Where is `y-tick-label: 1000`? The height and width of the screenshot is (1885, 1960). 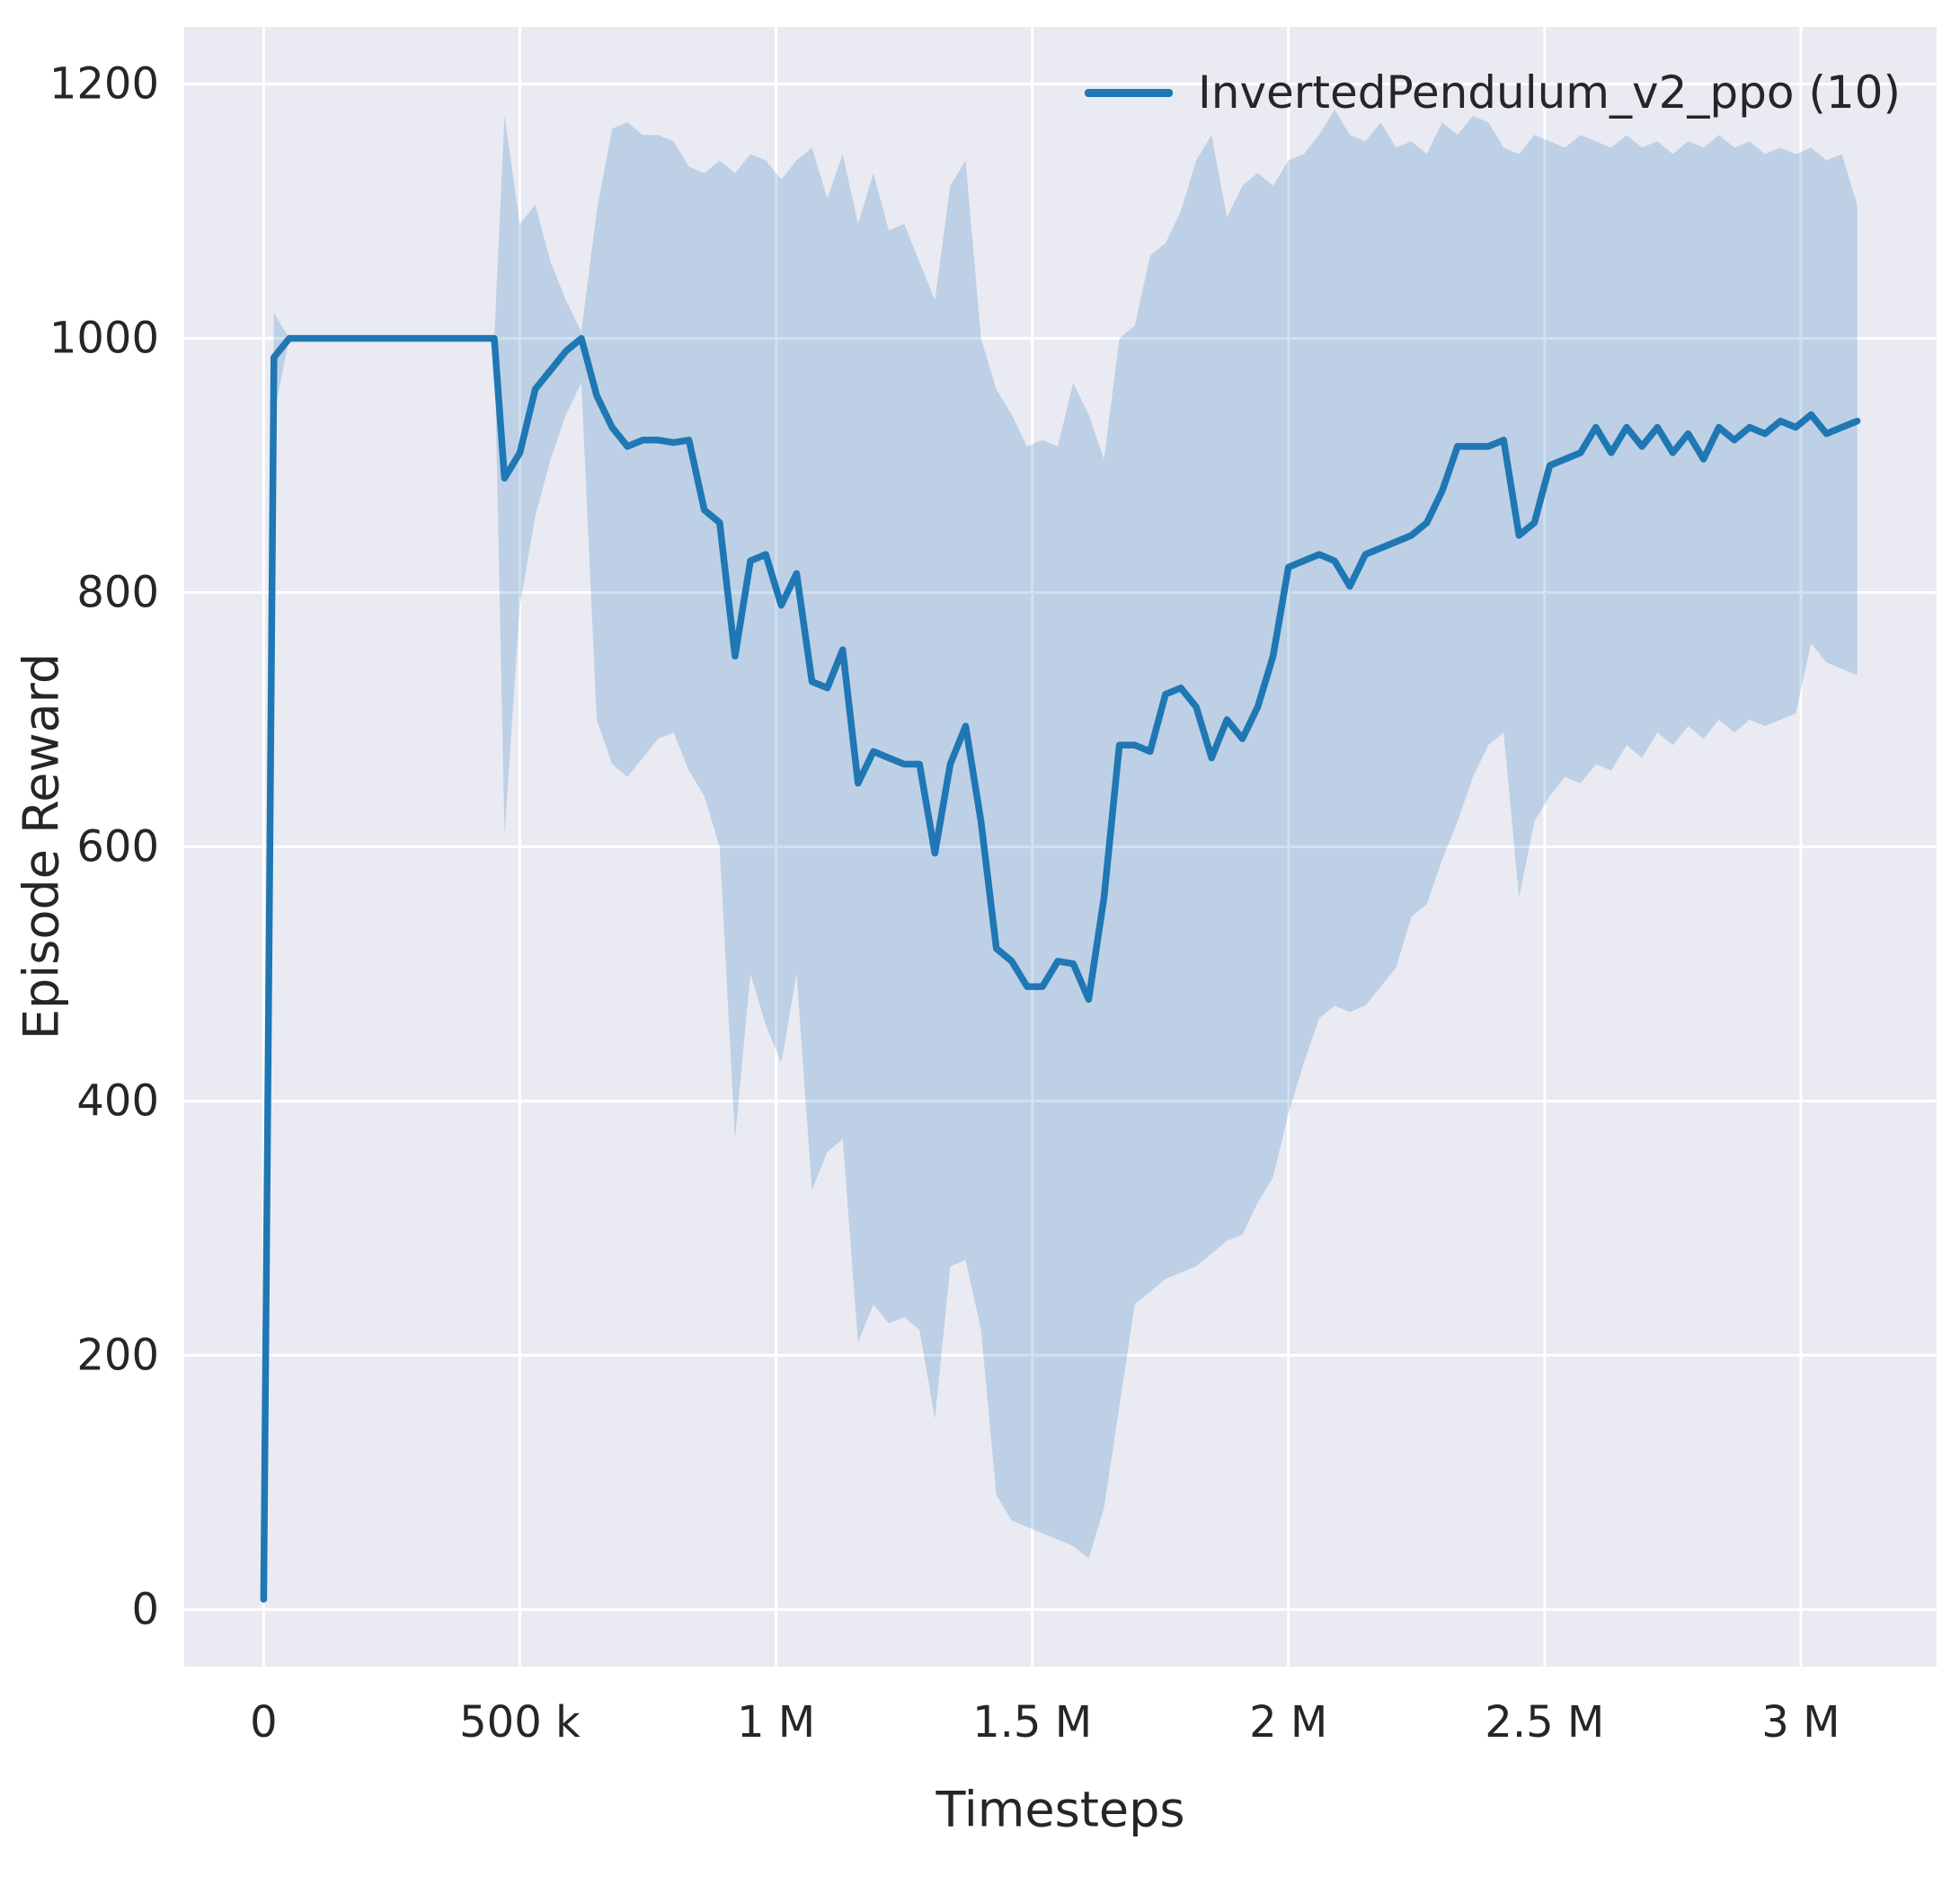
y-tick-label: 1000 is located at coordinates (104, 339).